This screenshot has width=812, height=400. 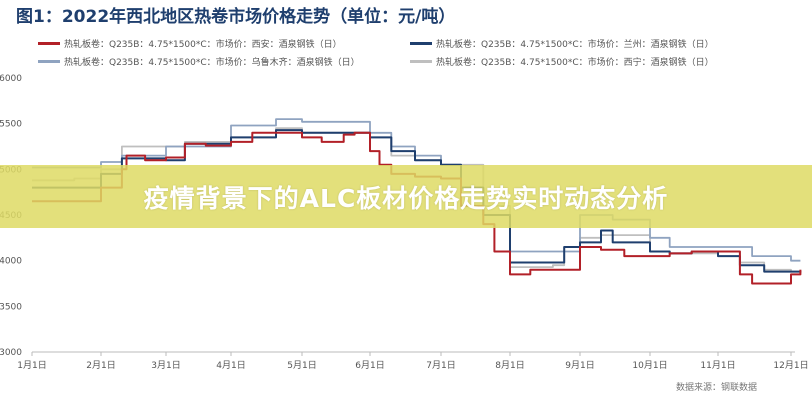 What do you see at coordinates (11, 262) in the screenshot?
I see `y-tick-label: 4000` at bounding box center [11, 262].